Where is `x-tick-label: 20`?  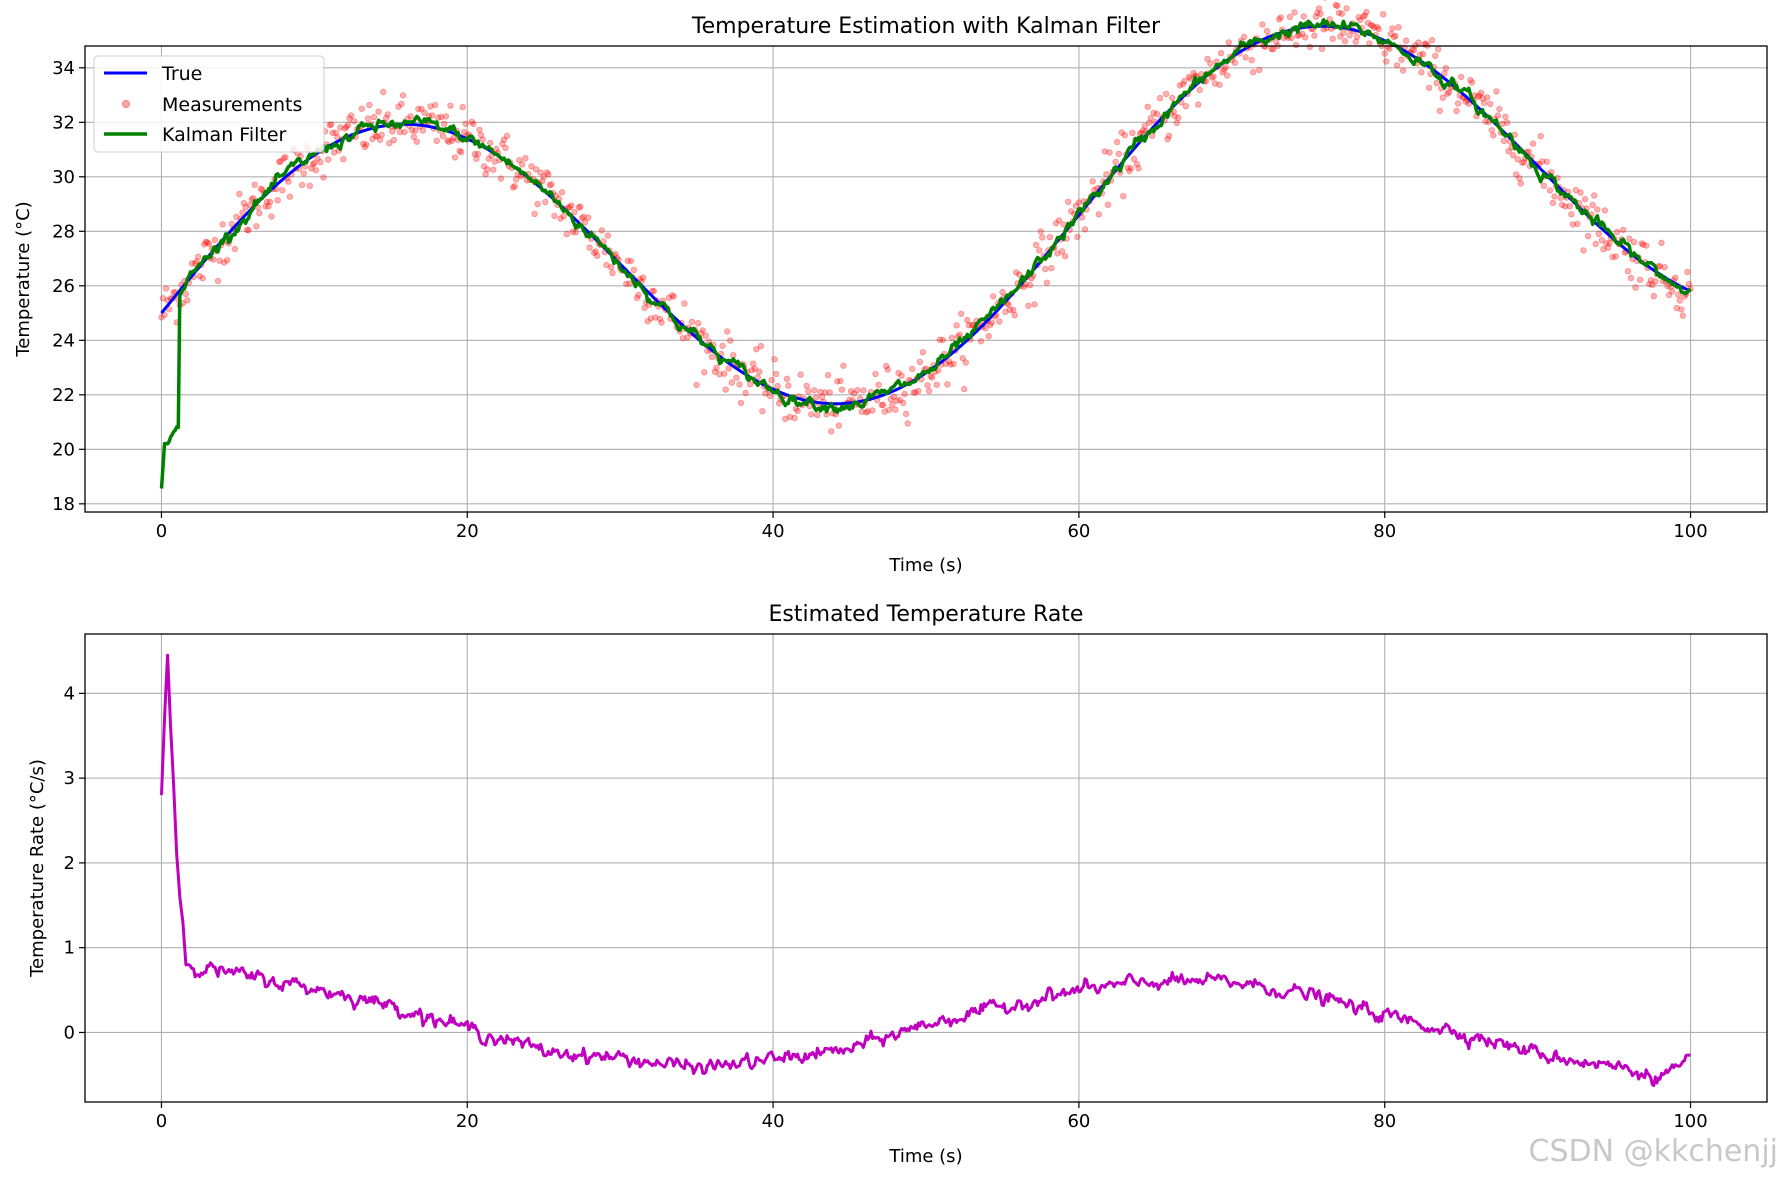
x-tick-label: 20 is located at coordinates (467, 1121).